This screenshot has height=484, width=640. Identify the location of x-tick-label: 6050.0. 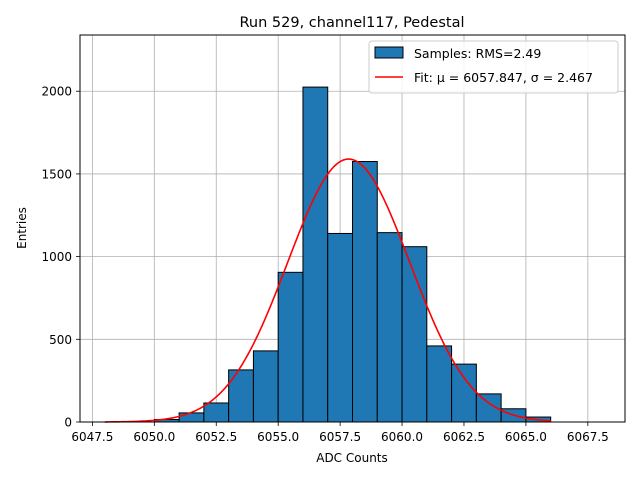
(154, 437).